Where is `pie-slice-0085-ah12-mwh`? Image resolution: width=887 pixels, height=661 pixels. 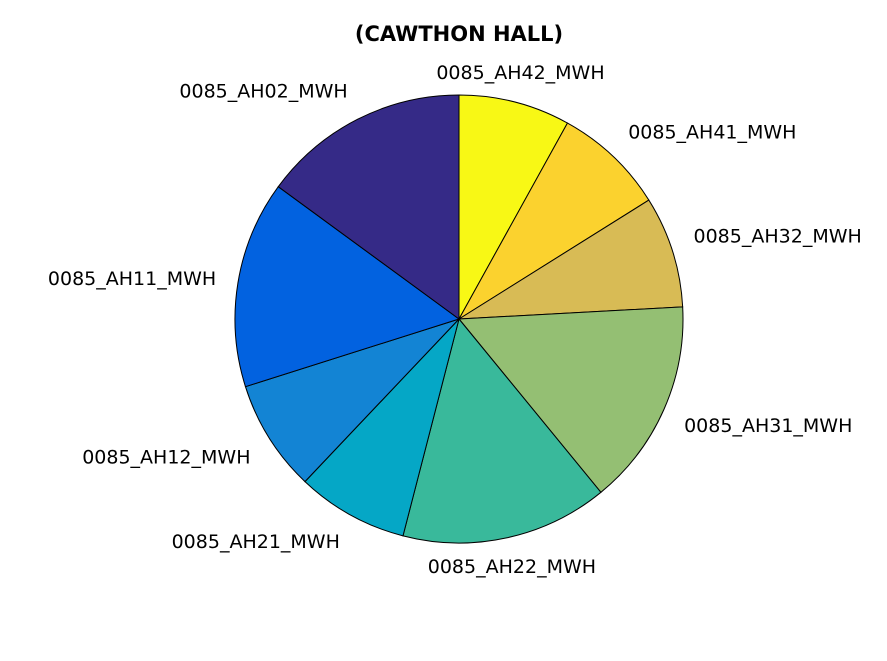
pie-slice-0085-ah12-mwh is located at coordinates (352, 400).